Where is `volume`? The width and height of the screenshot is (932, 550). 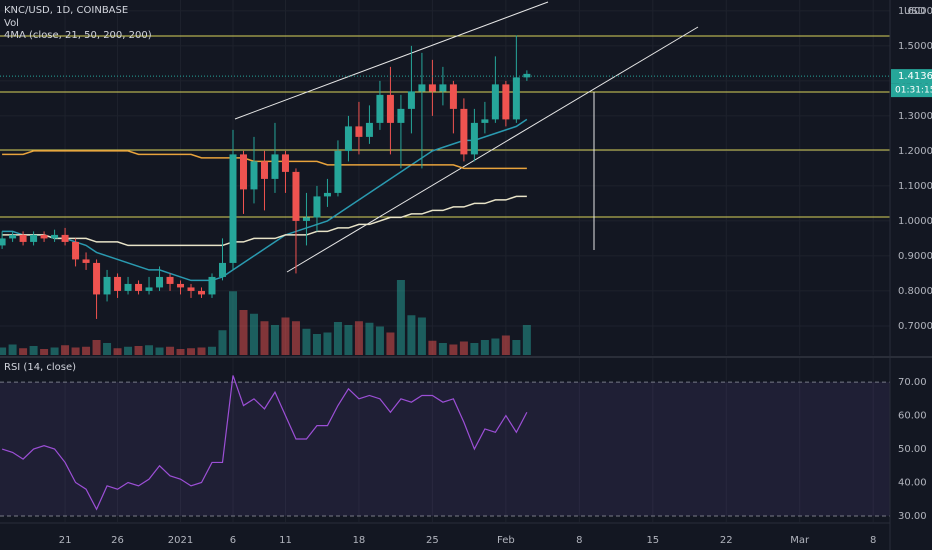 volume is located at coordinates (265, 317).